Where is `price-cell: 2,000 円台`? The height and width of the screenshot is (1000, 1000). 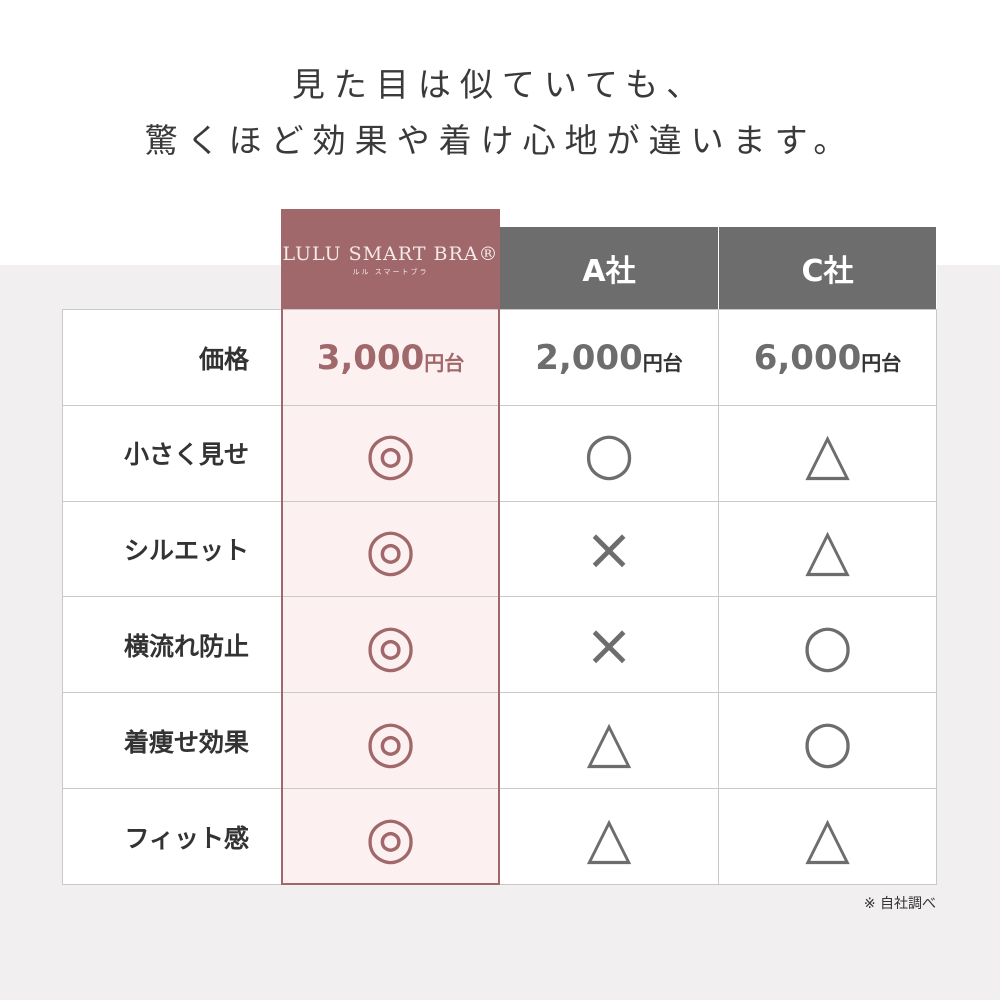
price-cell: 2,000 円台 is located at coordinates (609, 357).